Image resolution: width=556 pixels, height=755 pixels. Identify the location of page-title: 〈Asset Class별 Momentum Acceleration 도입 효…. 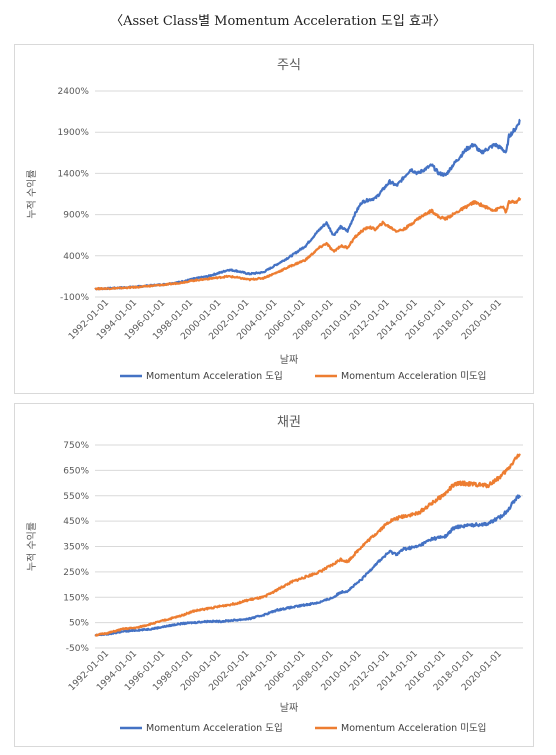
(278, 21).